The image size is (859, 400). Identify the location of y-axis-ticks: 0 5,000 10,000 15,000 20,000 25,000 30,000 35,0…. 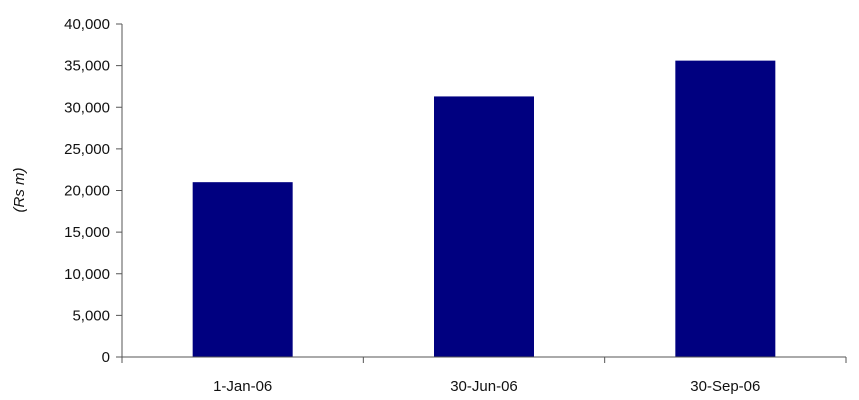
(93, 191).